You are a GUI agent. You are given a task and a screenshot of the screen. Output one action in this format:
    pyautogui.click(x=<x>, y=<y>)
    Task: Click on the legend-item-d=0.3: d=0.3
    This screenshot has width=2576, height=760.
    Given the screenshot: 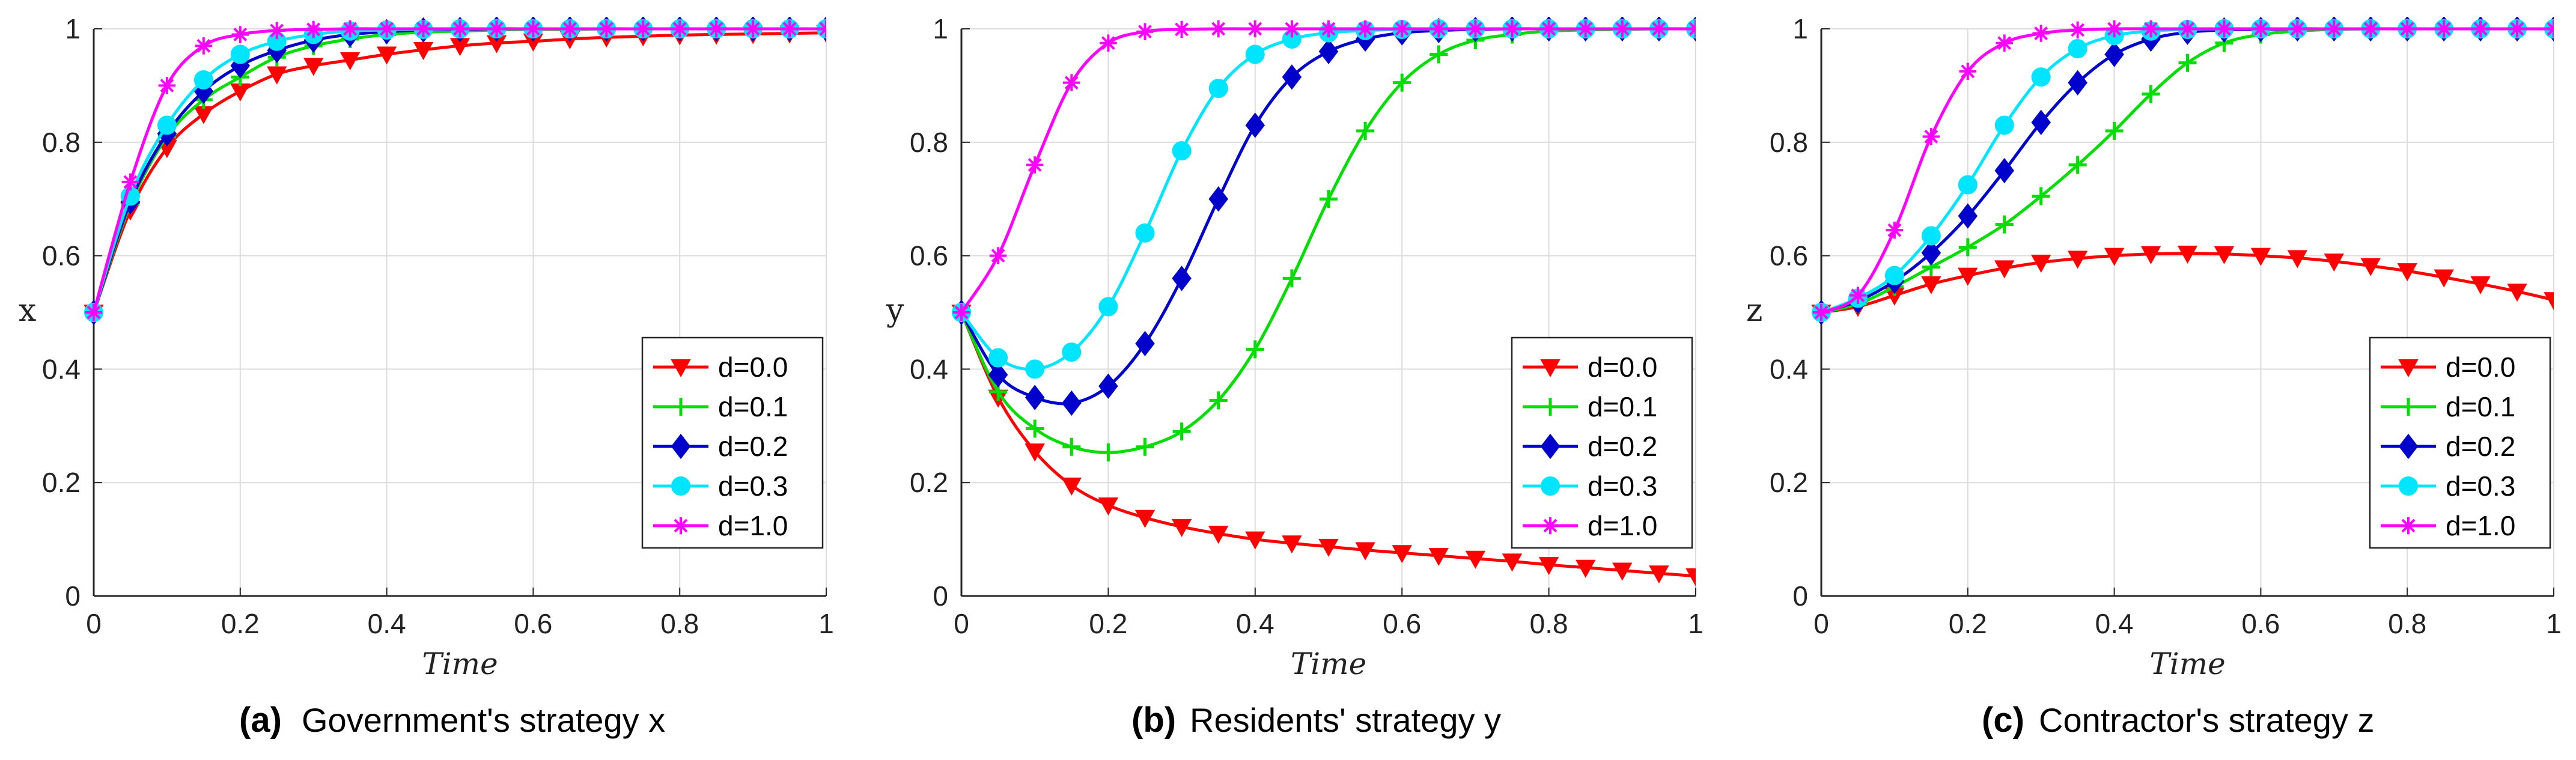 What is the action you would take?
    pyautogui.click(x=720, y=486)
    